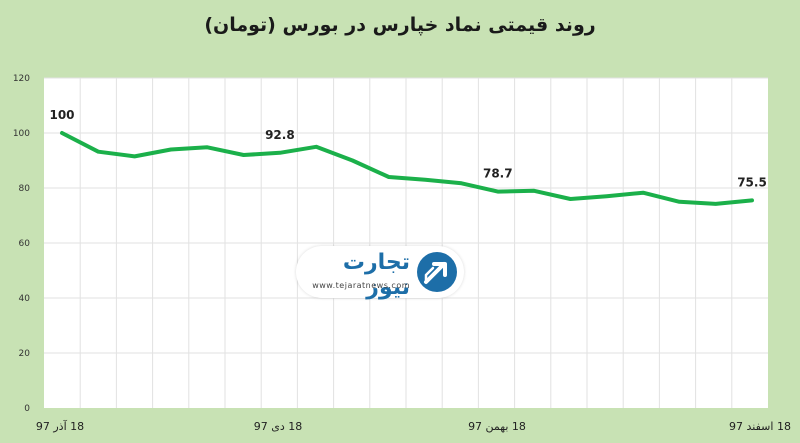 The image size is (800, 443). I want to click on y-tick-label: 60, so click(25, 244).